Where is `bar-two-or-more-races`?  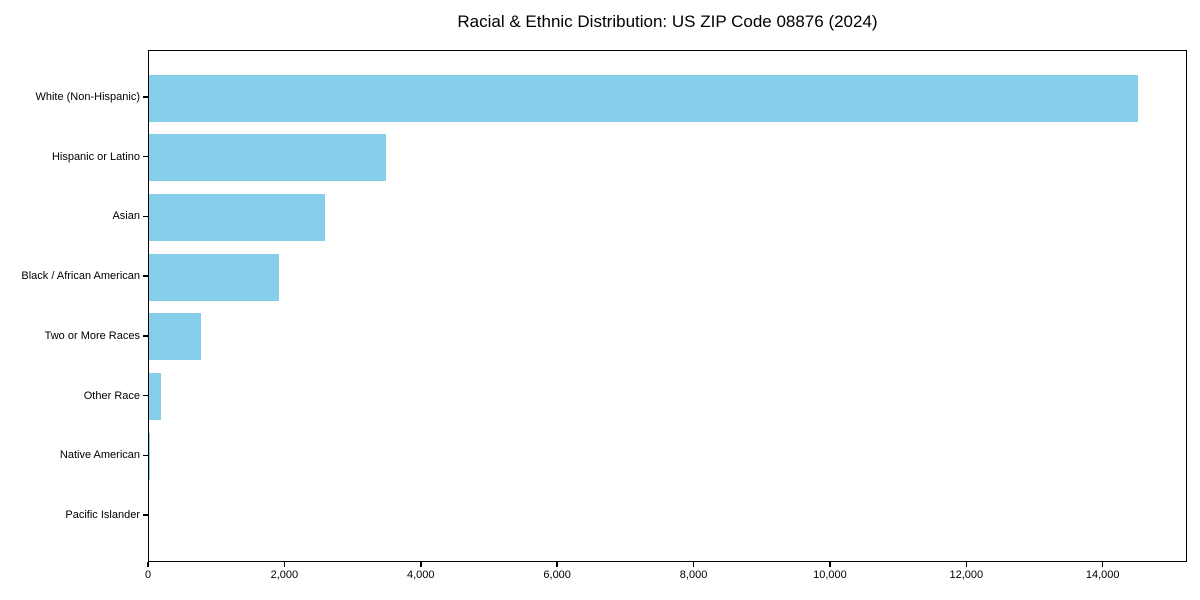 bar-two-or-more-races is located at coordinates (175, 337).